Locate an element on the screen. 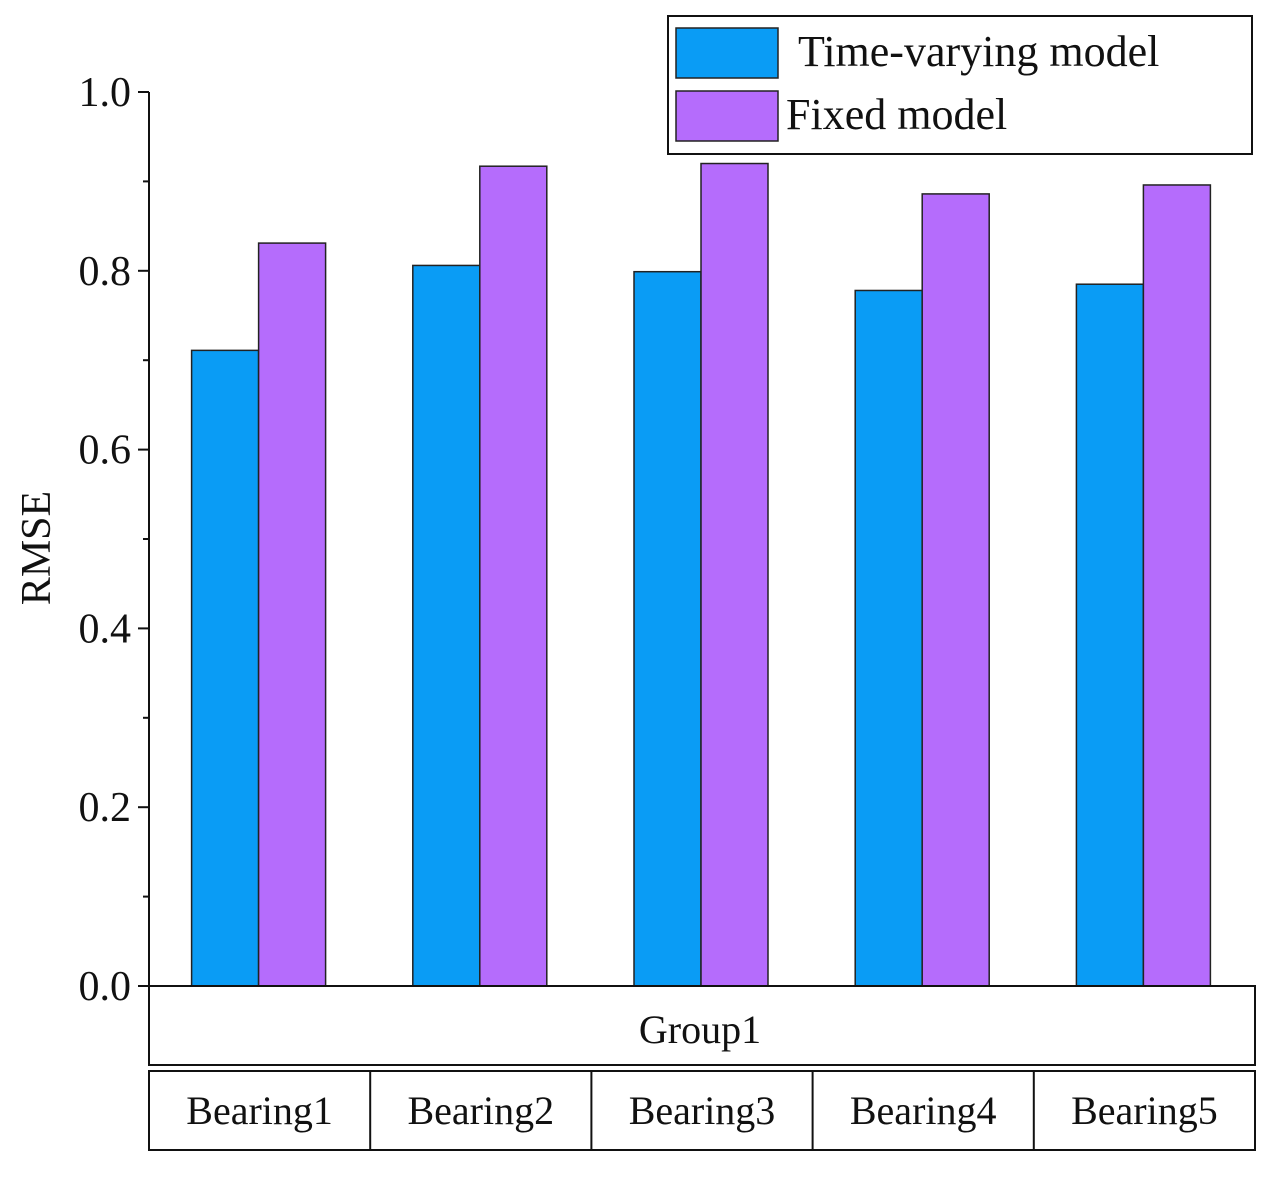 The image size is (1278, 1185). group-header-cell is located at coordinates (702, 1025).